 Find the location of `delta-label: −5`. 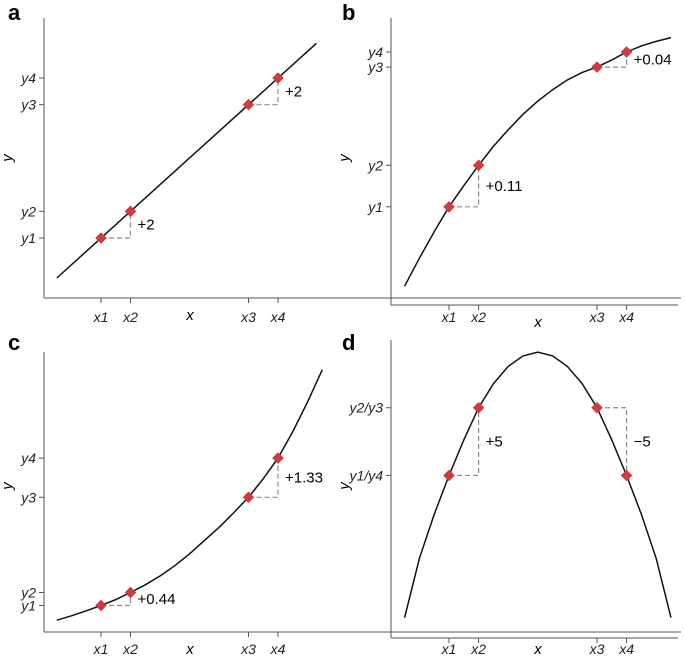

delta-label: −5 is located at coordinates (642, 442).